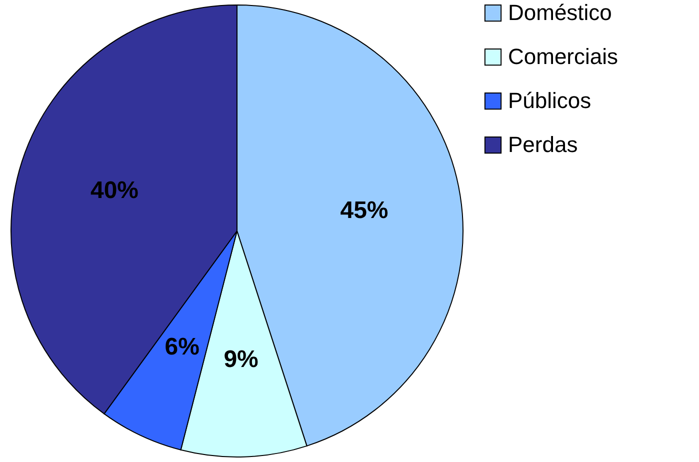 The height and width of the screenshot is (462, 699). I want to click on legend-label: Públicos, so click(550, 100).